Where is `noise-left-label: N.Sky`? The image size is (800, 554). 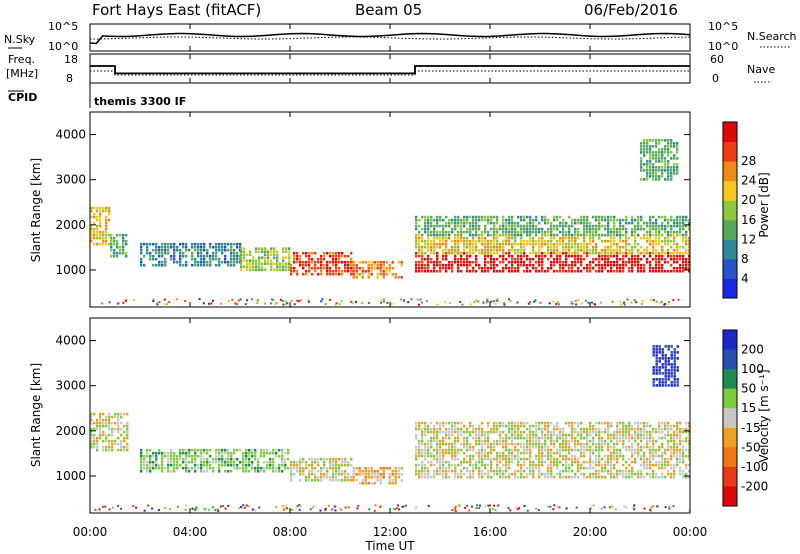
noise-left-label: N.Sky is located at coordinates (20, 39).